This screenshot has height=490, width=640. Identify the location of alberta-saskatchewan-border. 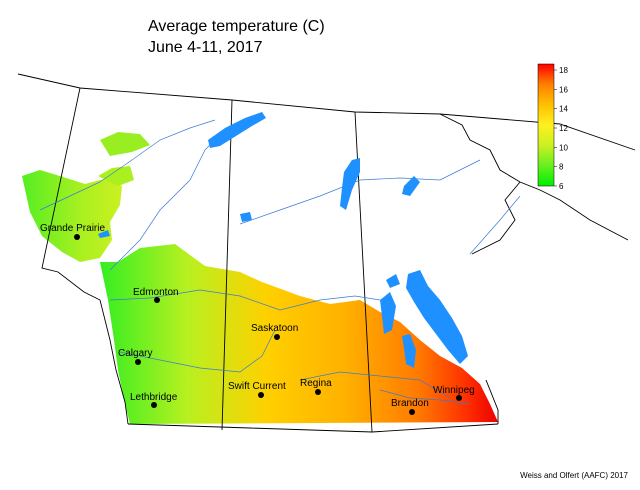
(227, 265).